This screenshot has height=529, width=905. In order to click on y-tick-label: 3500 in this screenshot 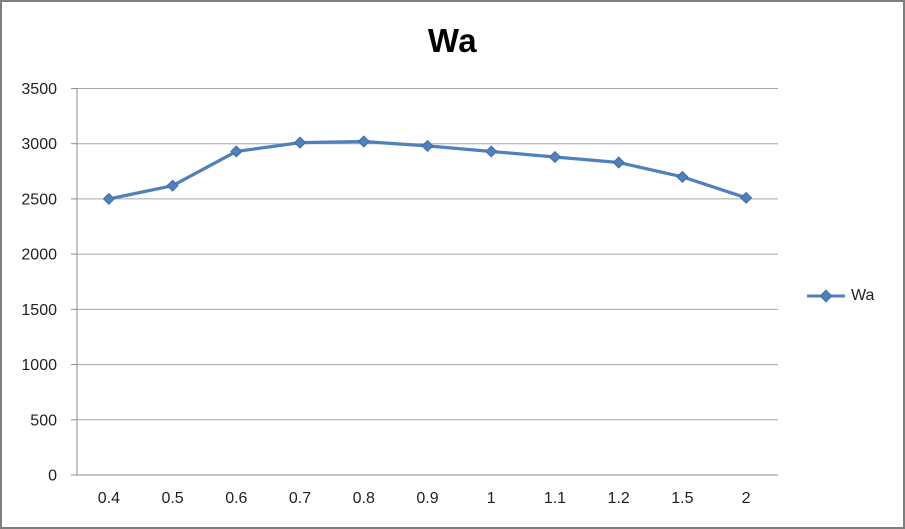, I will do `click(39, 89)`.